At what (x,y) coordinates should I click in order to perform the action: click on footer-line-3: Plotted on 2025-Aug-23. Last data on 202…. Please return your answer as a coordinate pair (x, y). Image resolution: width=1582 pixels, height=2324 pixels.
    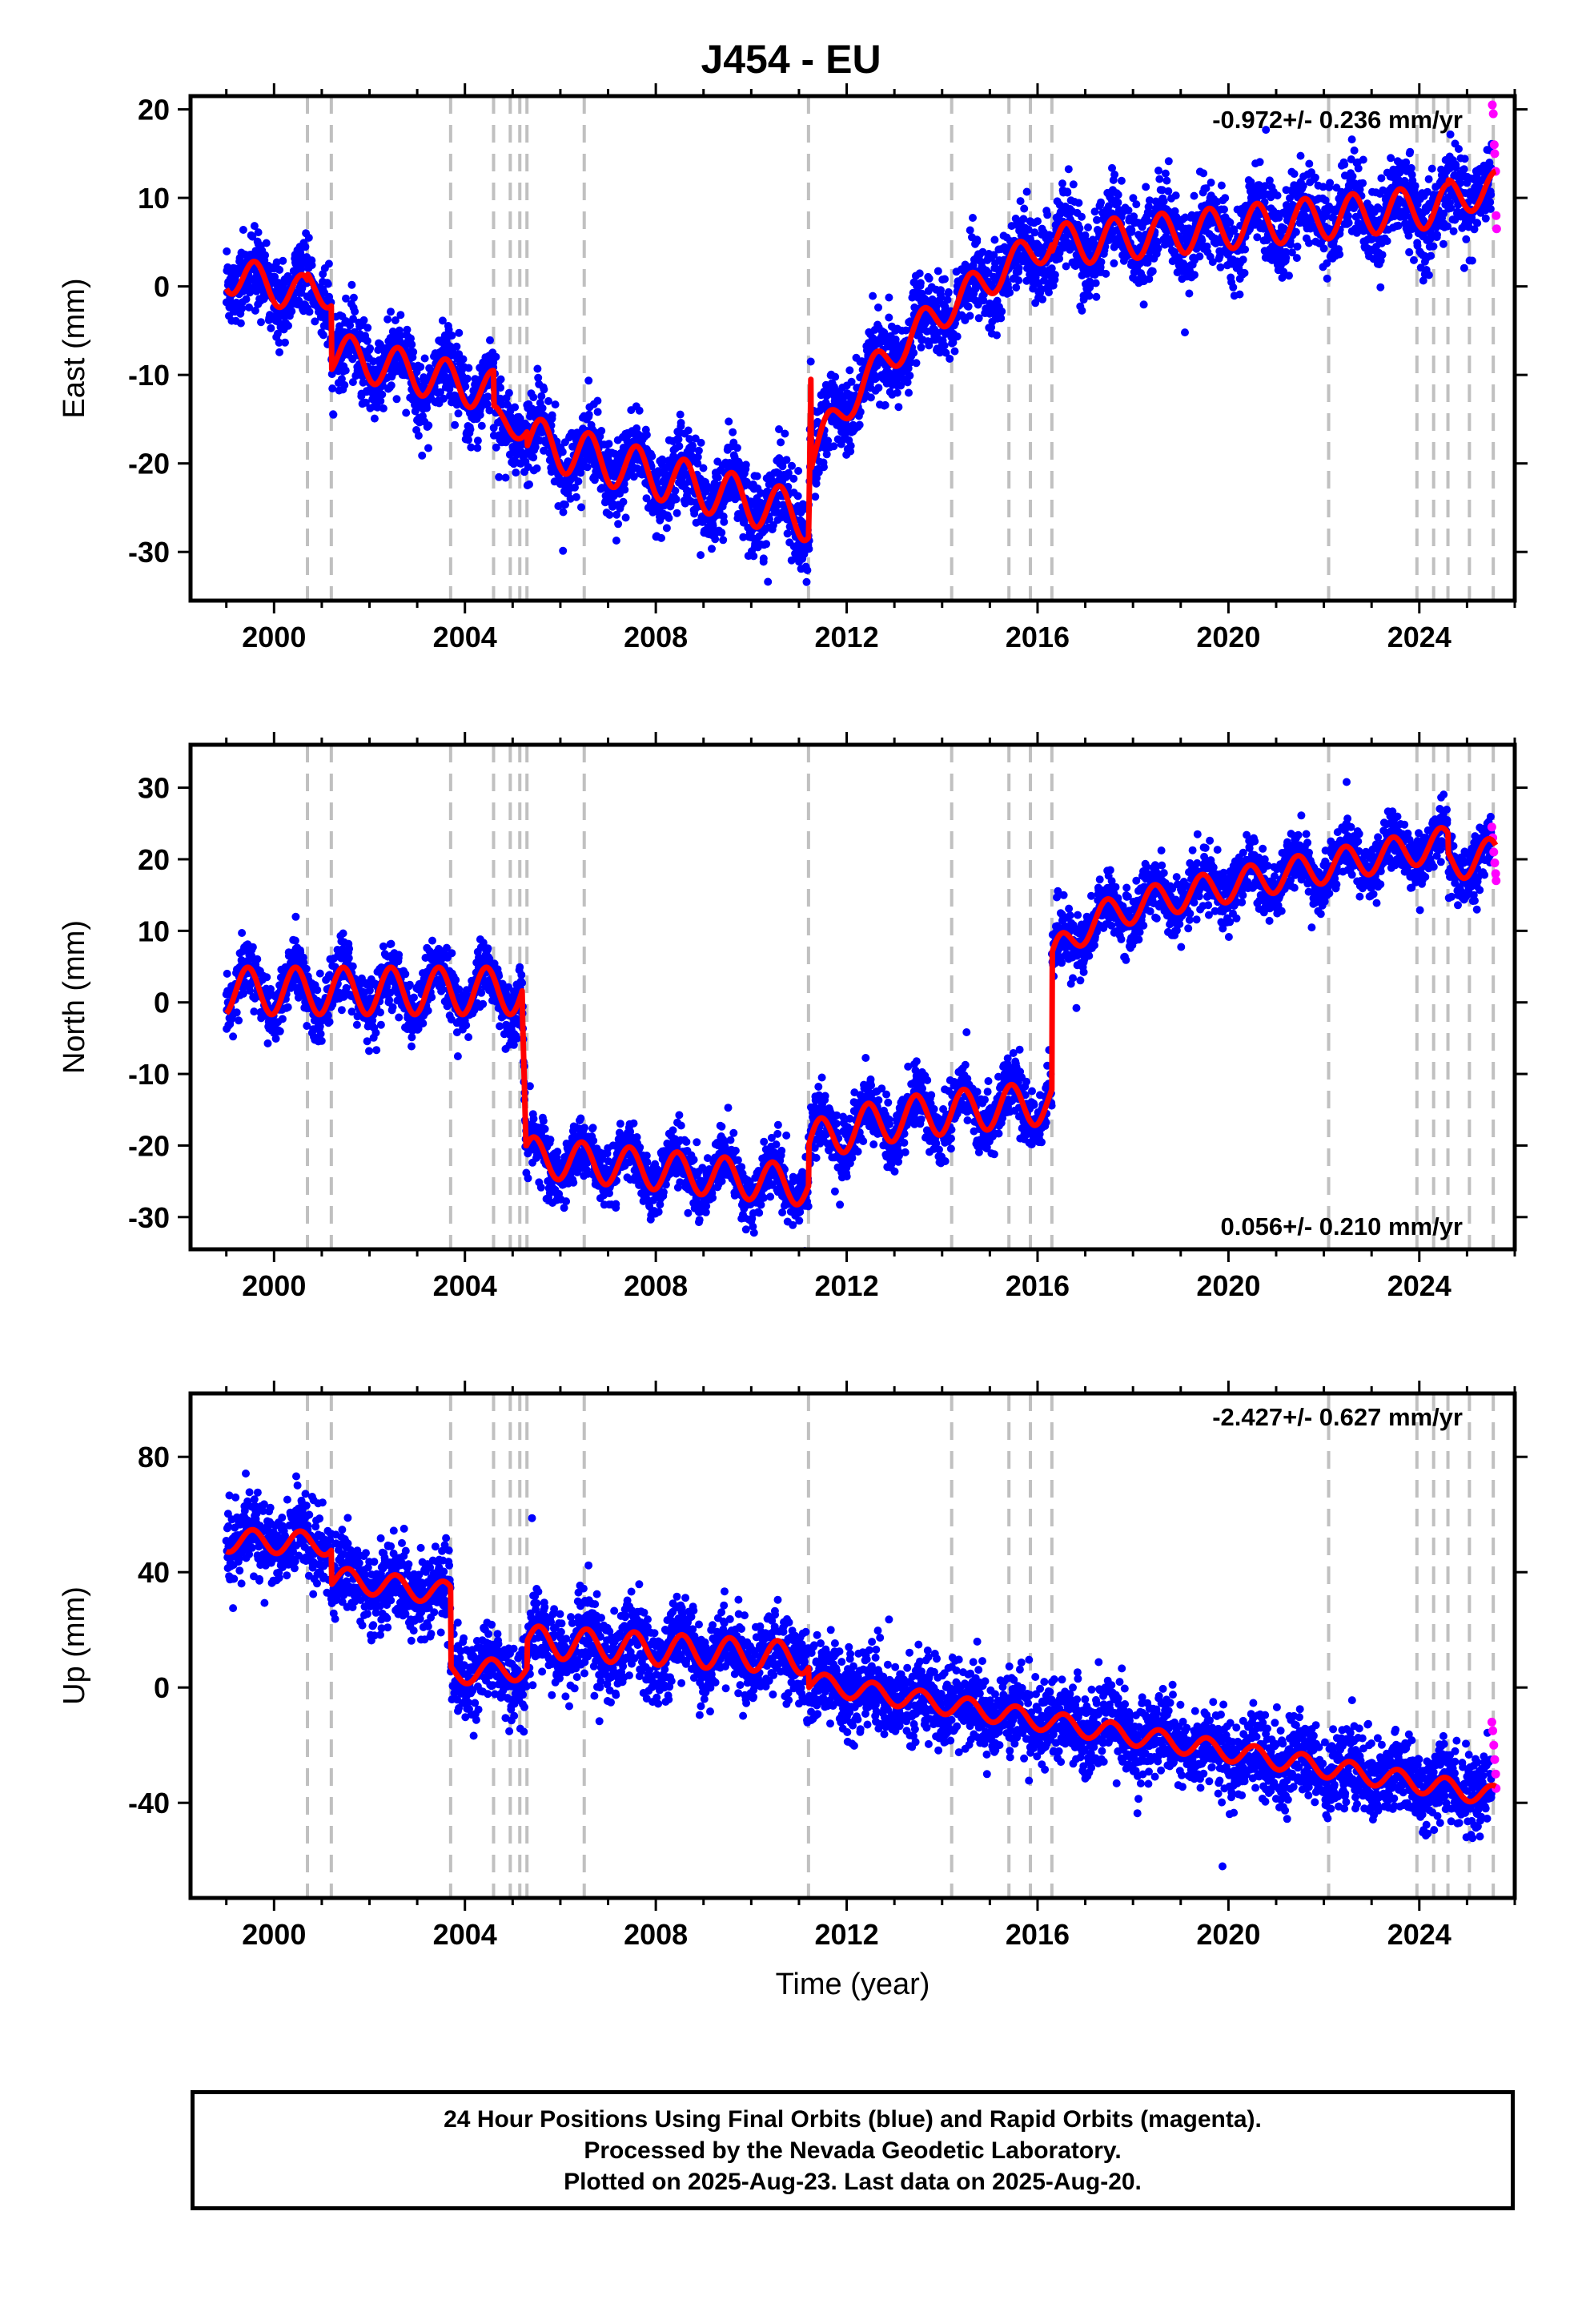
    Looking at the image, I should click on (853, 2181).